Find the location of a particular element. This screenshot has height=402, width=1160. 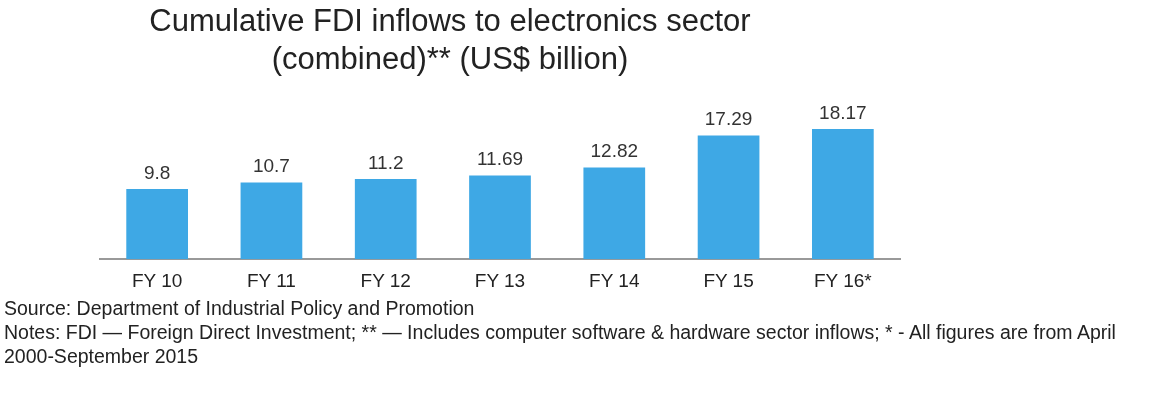

data-label: 12.82 is located at coordinates (614, 151).